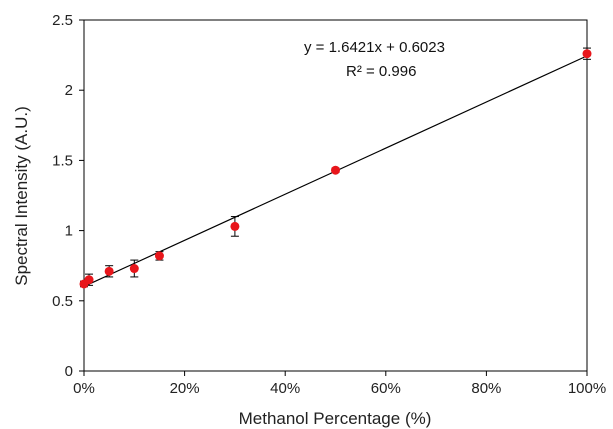 This screenshot has width=613, height=429. Describe the element at coordinates (285, 388) in the screenshot. I see `x-tick-label: 40%` at that location.